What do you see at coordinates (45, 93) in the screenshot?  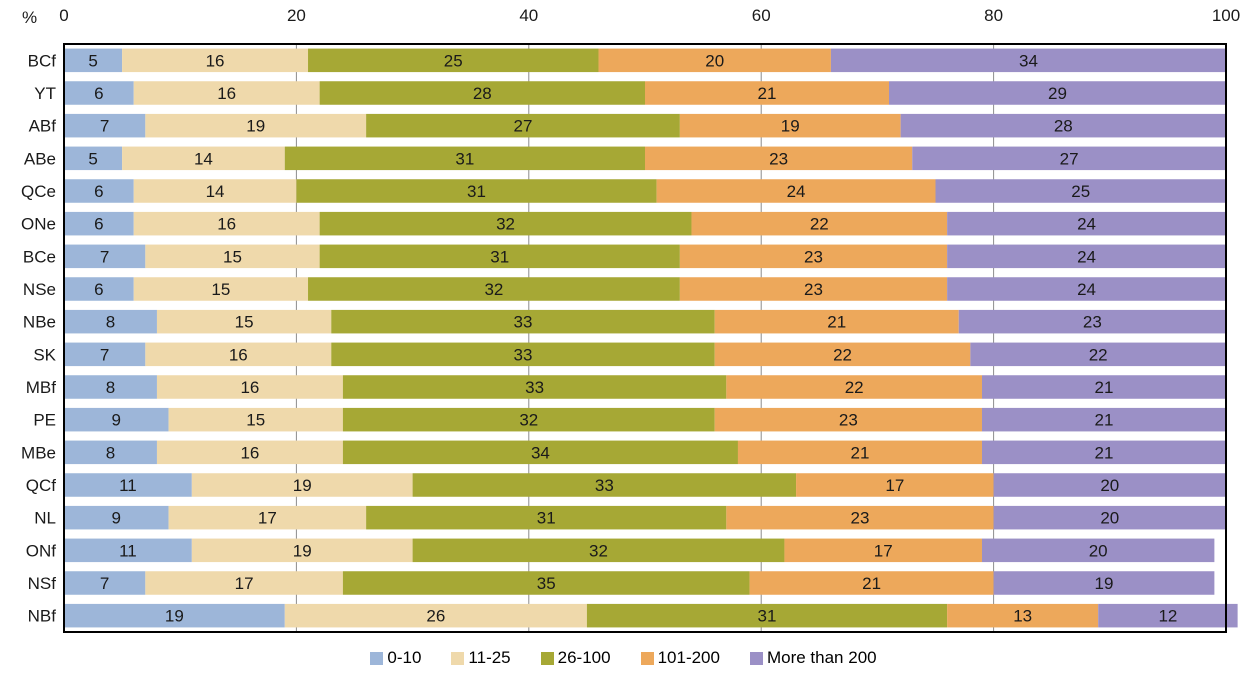 I see `category-label: YT` at bounding box center [45, 93].